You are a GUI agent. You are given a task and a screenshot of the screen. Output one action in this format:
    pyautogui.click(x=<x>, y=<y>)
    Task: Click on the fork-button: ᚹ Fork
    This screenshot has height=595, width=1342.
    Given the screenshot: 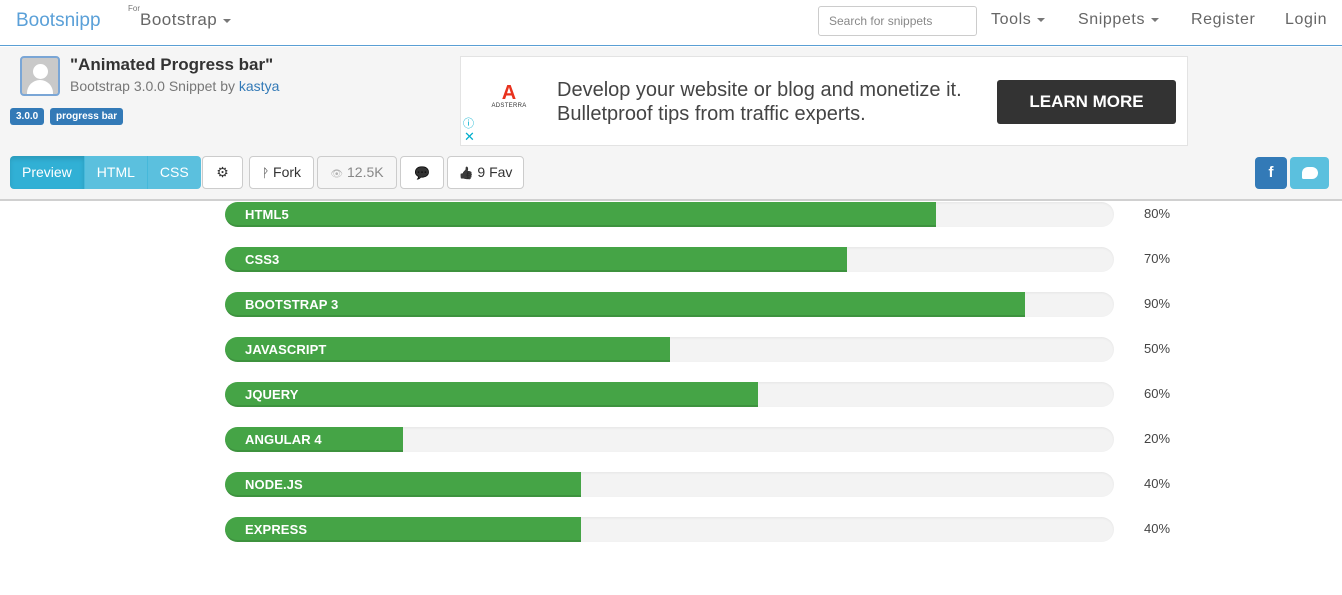 What is the action you would take?
    pyautogui.click(x=281, y=172)
    